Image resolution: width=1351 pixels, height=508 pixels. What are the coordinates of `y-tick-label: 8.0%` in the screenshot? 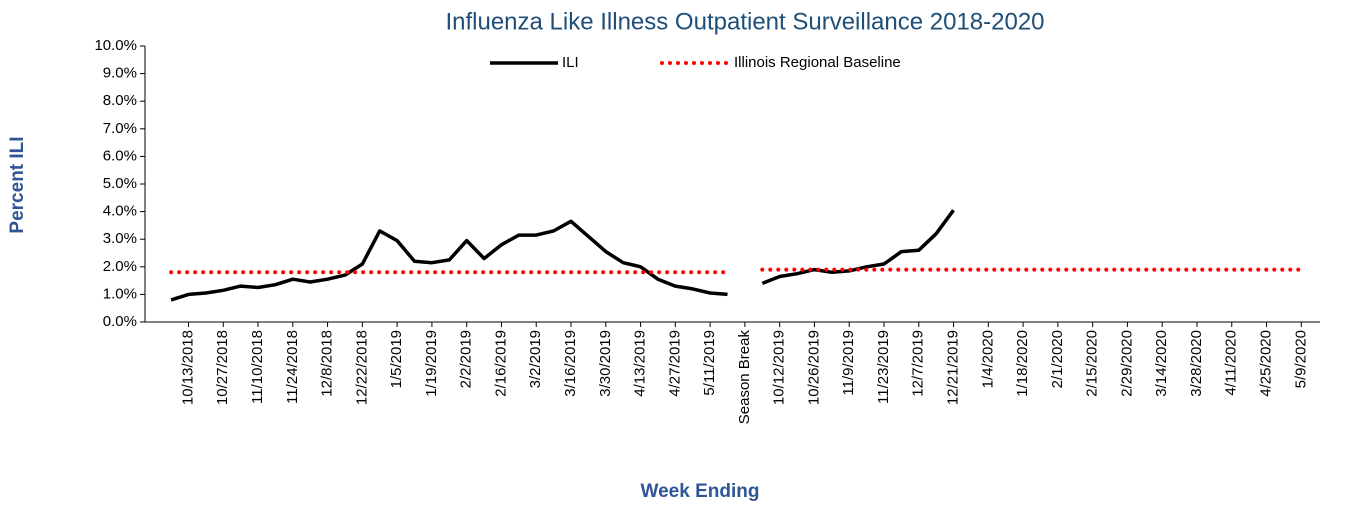 It's located at (120, 100).